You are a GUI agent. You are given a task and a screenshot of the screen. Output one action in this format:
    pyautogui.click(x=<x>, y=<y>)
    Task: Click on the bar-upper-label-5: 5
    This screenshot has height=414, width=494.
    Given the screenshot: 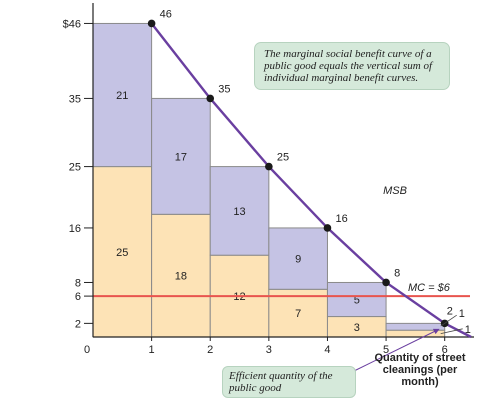 What is the action you would take?
    pyautogui.click(x=357, y=301)
    